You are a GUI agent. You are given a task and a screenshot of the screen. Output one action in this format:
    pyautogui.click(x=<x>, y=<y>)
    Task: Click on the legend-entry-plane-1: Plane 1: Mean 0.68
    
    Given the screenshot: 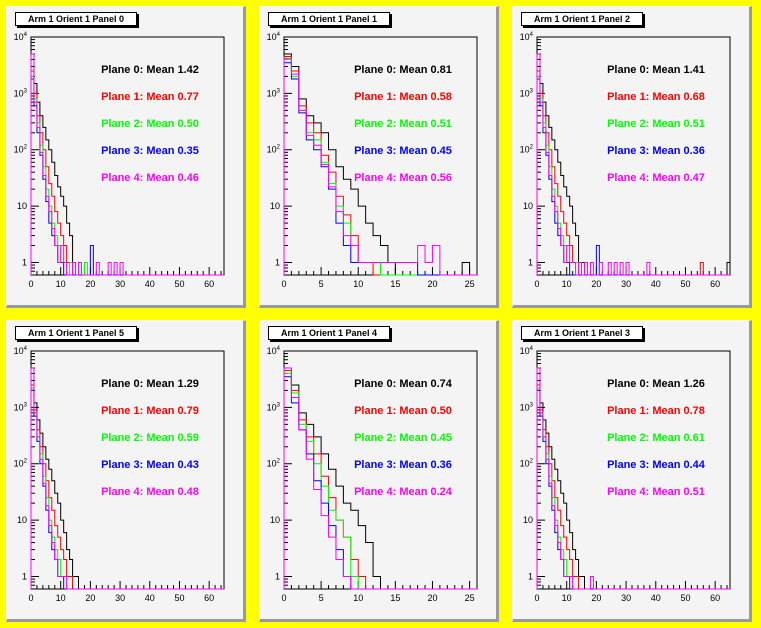 What is the action you would take?
    pyautogui.click(x=656, y=97)
    